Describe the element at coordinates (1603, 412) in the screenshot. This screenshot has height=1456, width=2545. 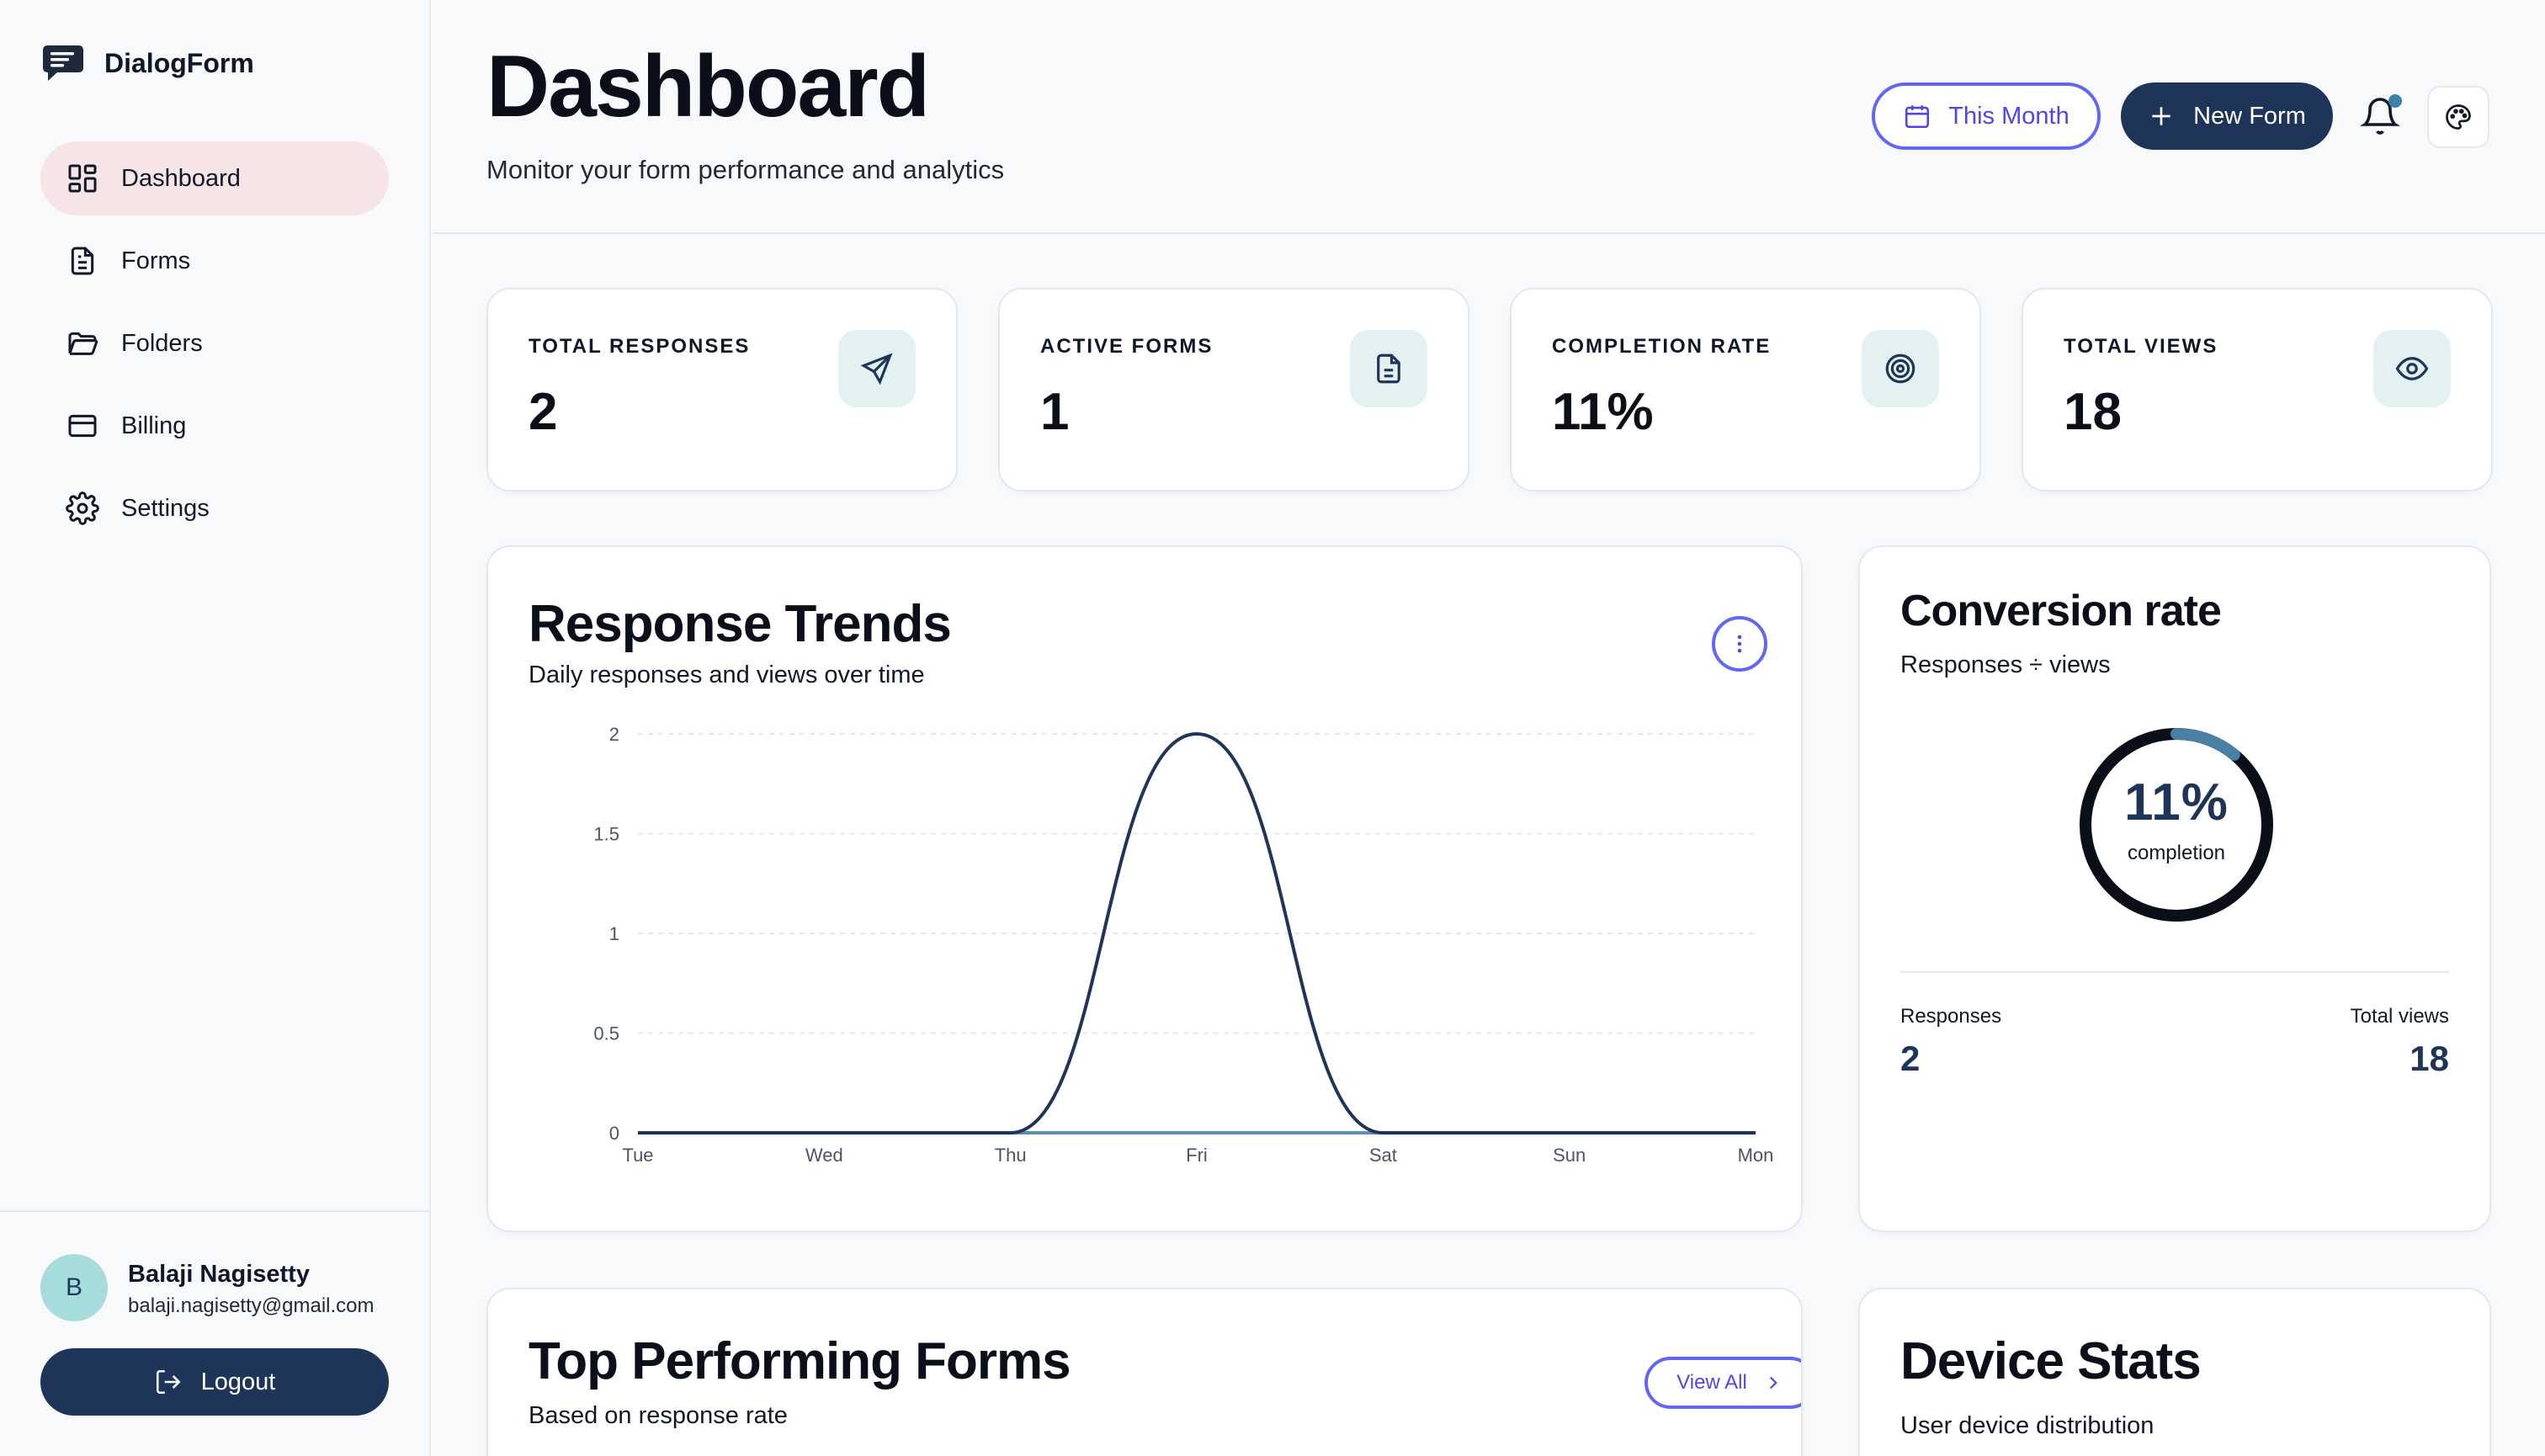
I see `stat-value: 11%` at that location.